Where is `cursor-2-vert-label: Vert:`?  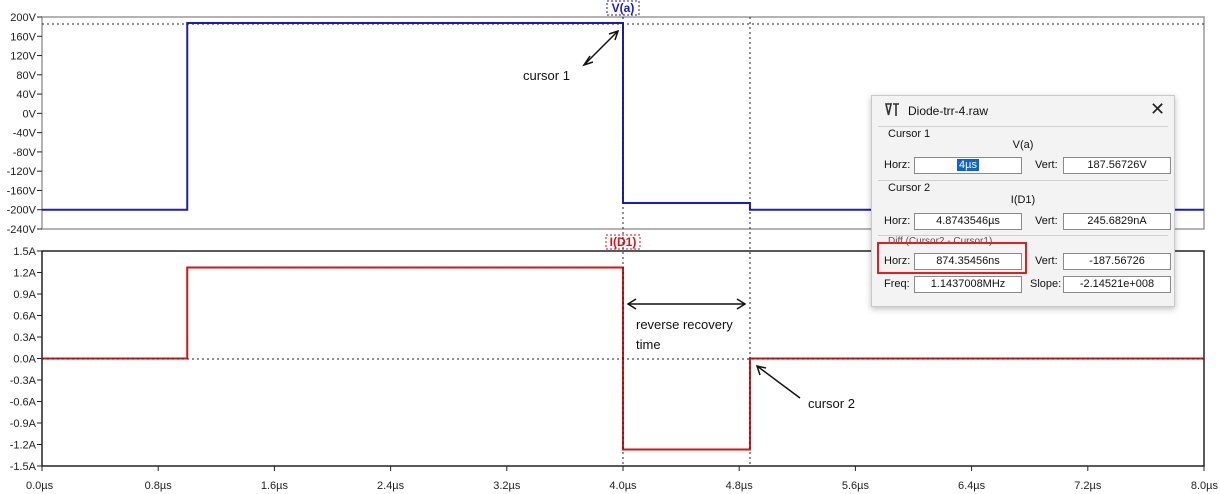
cursor-2-vert-label: Vert: is located at coordinates (1046, 221).